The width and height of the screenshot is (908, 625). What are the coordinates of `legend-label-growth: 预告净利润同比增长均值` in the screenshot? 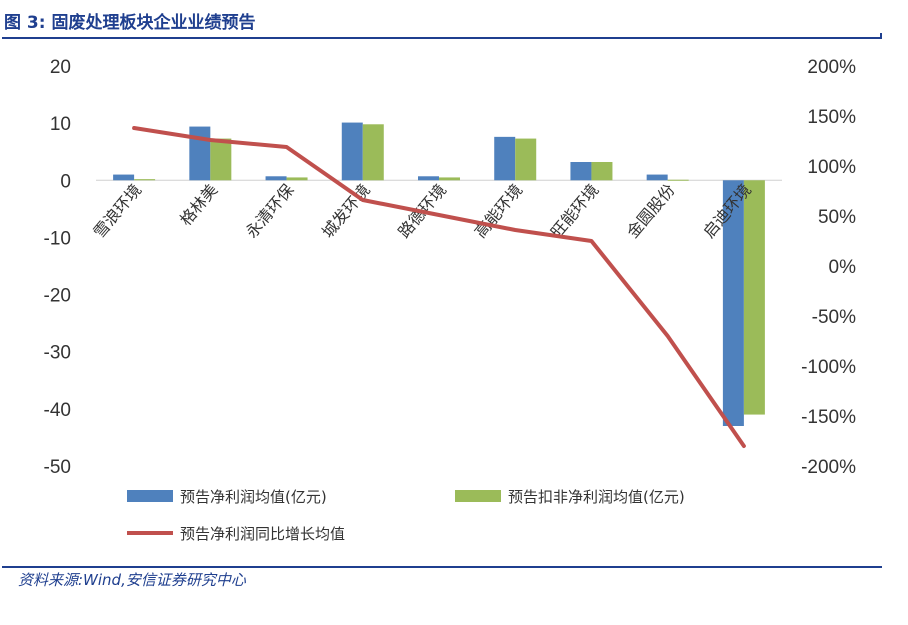 It's located at (262, 534).